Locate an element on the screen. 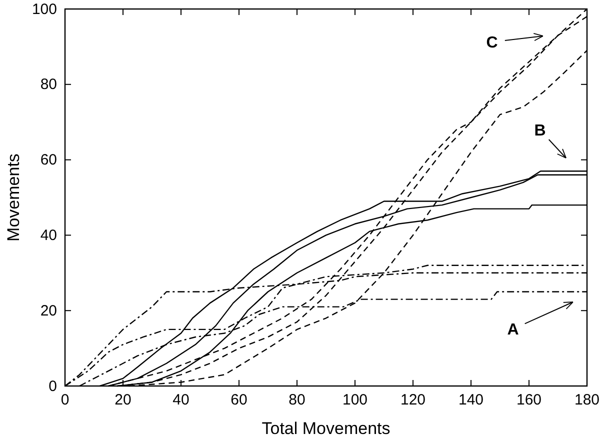 The height and width of the screenshot is (444, 606). y-tick-label: 40 is located at coordinates (48, 235).